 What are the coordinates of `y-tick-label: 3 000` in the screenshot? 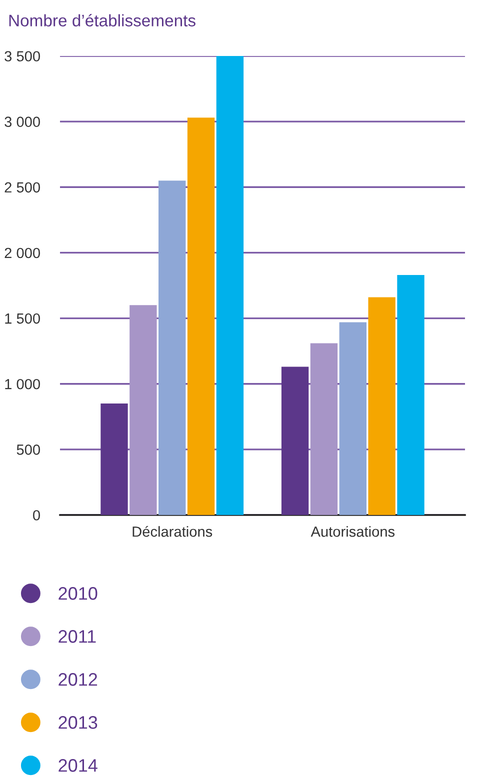 It's located at (22, 121).